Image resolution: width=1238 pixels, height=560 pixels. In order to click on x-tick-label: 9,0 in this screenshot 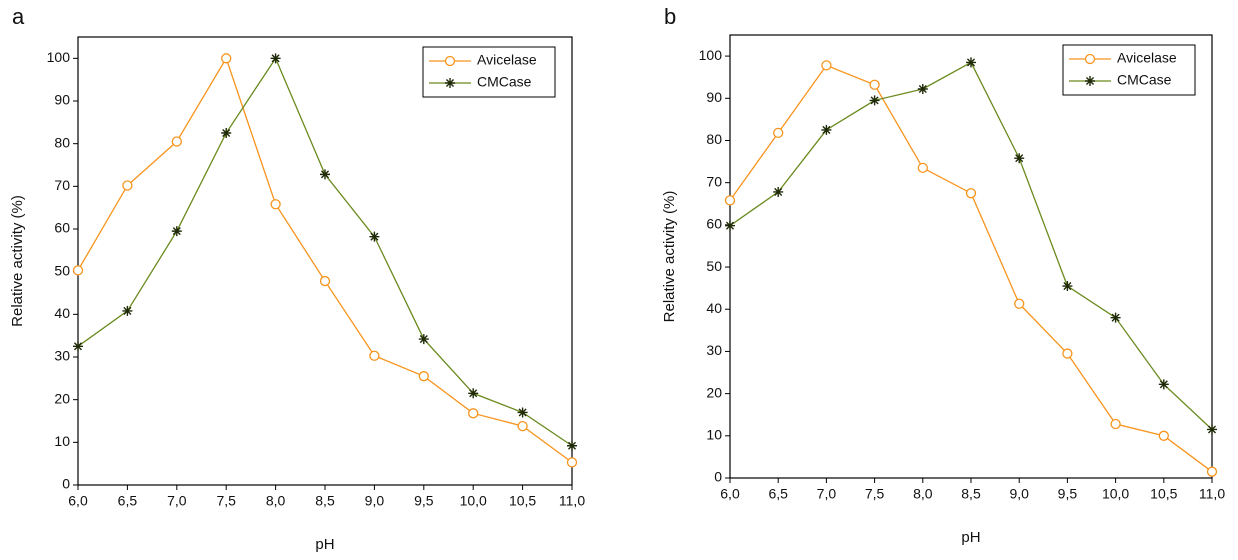, I will do `click(375, 501)`.